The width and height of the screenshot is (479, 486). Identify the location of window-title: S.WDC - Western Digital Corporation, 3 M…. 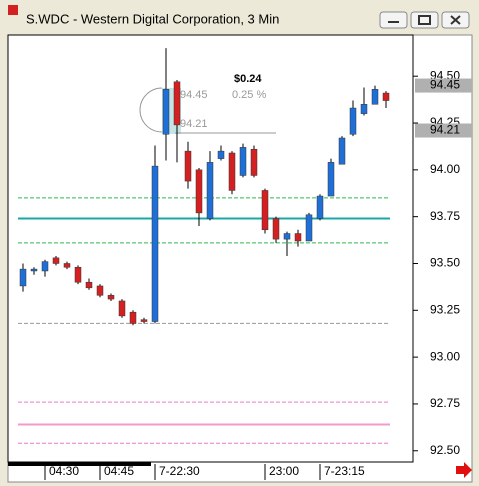
(152, 18).